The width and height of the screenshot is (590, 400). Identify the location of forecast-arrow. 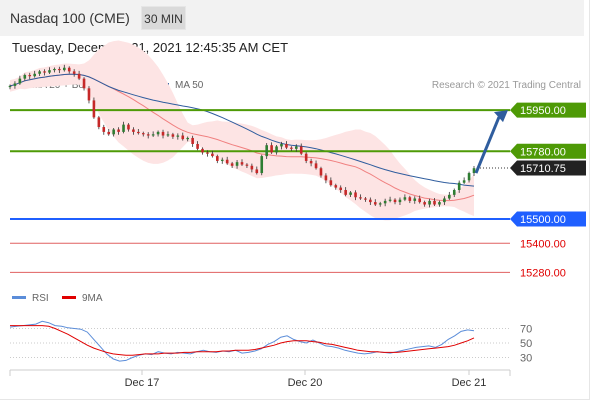
(487, 145).